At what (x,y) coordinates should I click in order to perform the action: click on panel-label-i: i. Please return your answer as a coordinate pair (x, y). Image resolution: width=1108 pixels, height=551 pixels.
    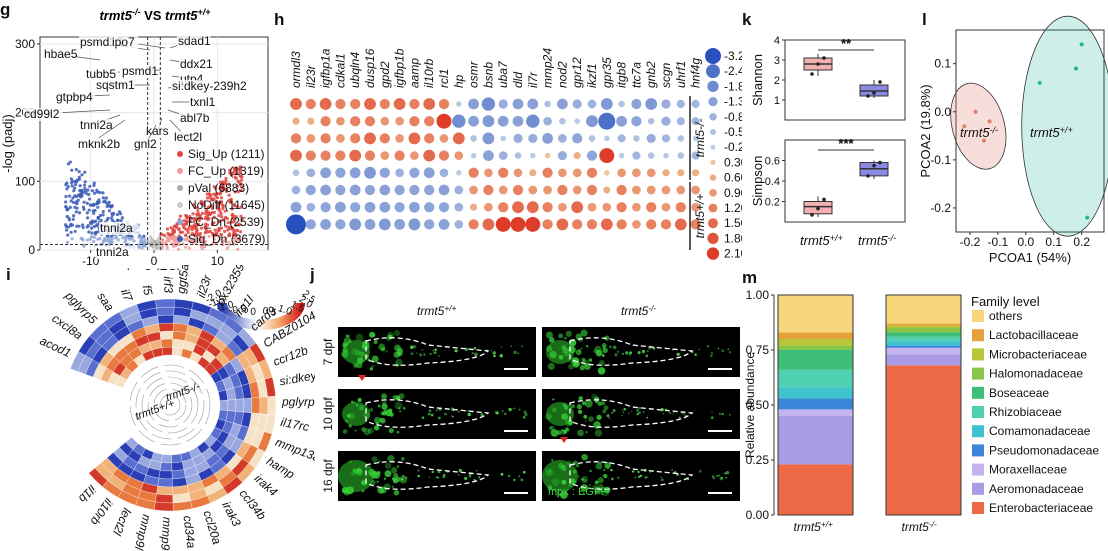
    Looking at the image, I should click on (8, 274).